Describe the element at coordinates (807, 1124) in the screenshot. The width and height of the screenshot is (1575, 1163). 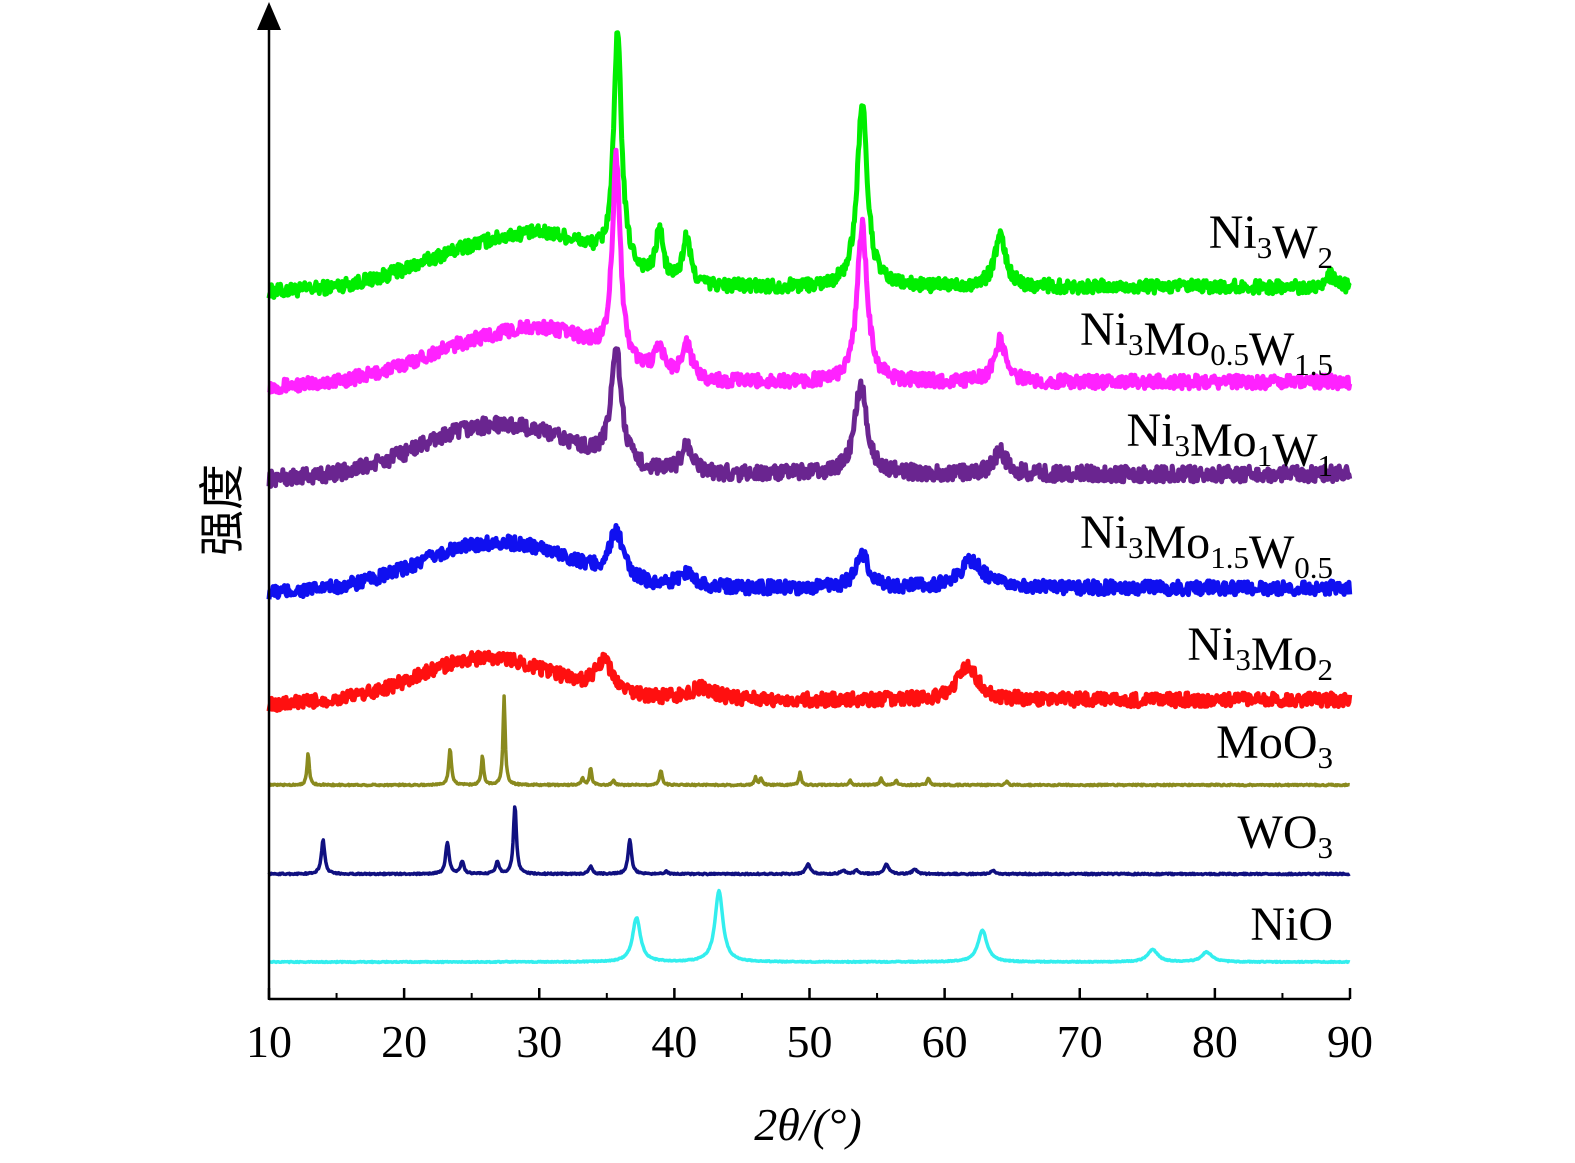
I see `x-axis-title: 2θ/(°)` at that location.